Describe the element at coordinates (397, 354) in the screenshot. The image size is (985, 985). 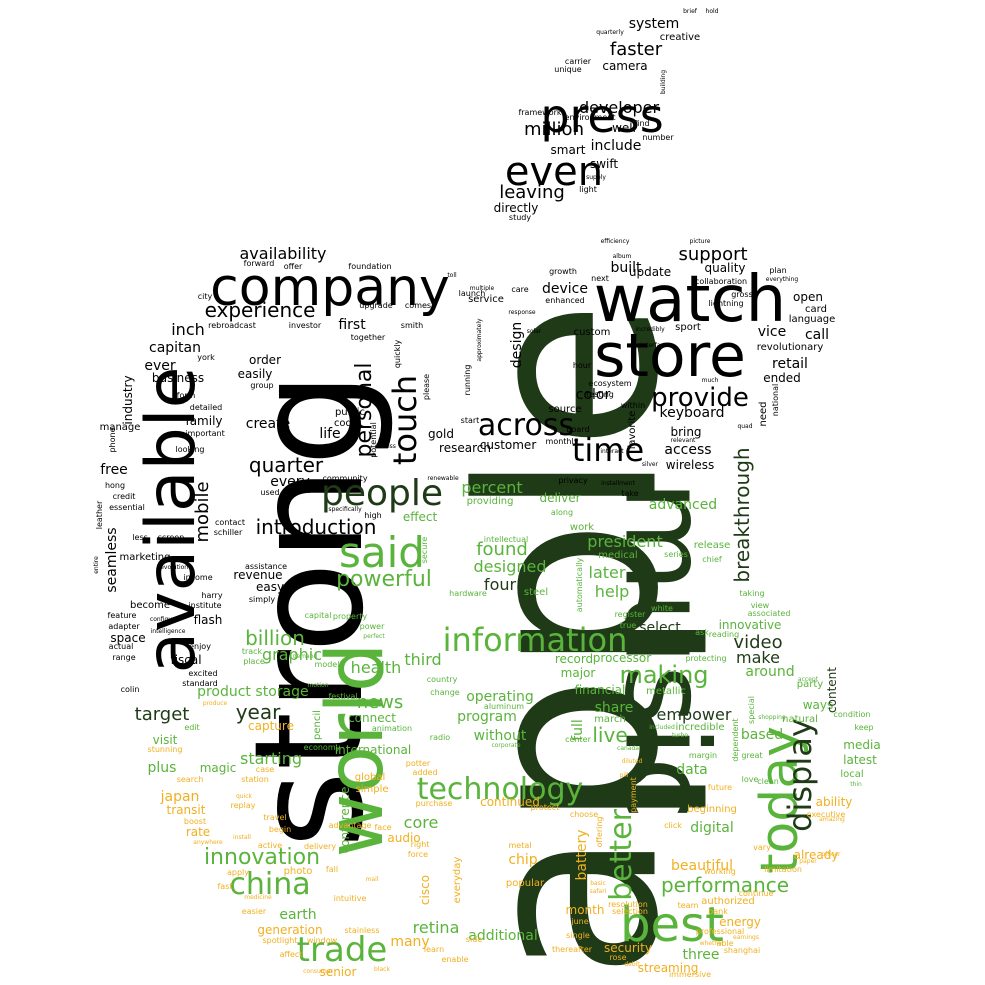
I see `word-quickly: quickly` at that location.